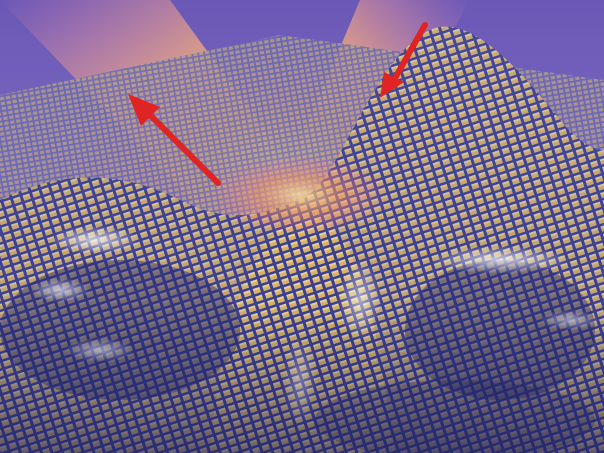 This screenshot has height=453, width=604. I want to click on beam-hotspot, so click(300, 195).